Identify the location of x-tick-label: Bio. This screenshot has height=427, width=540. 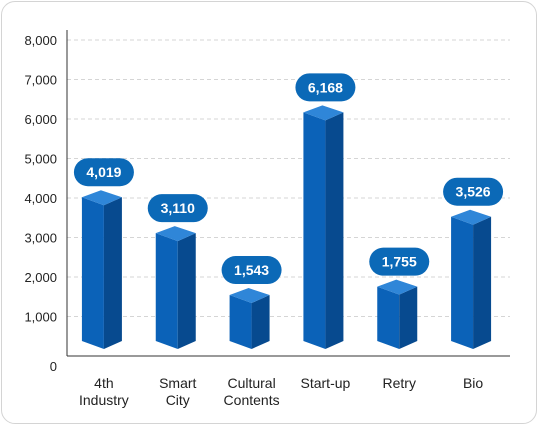
(473, 383).